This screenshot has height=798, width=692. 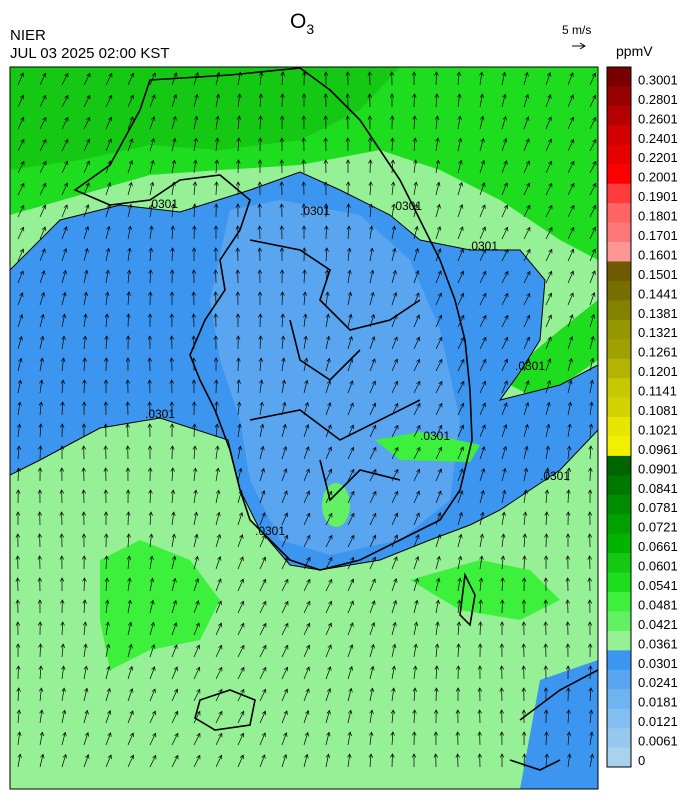 What do you see at coordinates (658, 429) in the screenshot?
I see `colorbar-label: 0.1021` at bounding box center [658, 429].